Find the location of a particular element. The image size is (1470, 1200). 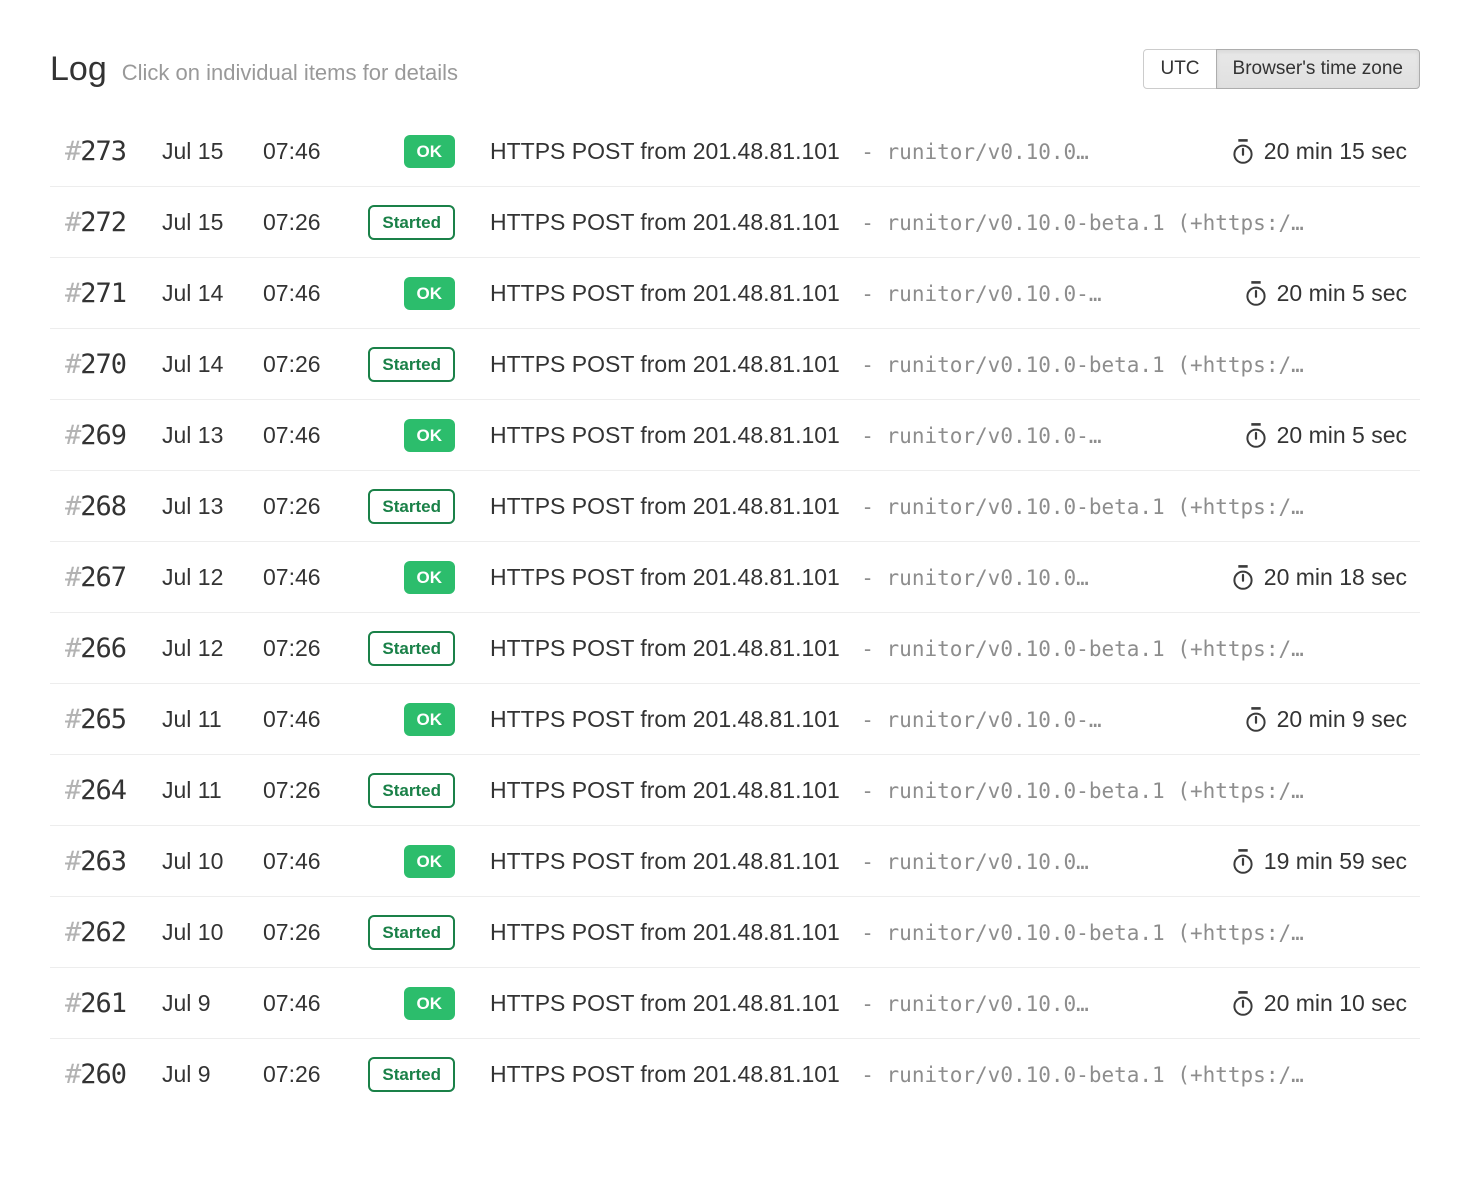

event-number-value: 267 is located at coordinates (103, 577).